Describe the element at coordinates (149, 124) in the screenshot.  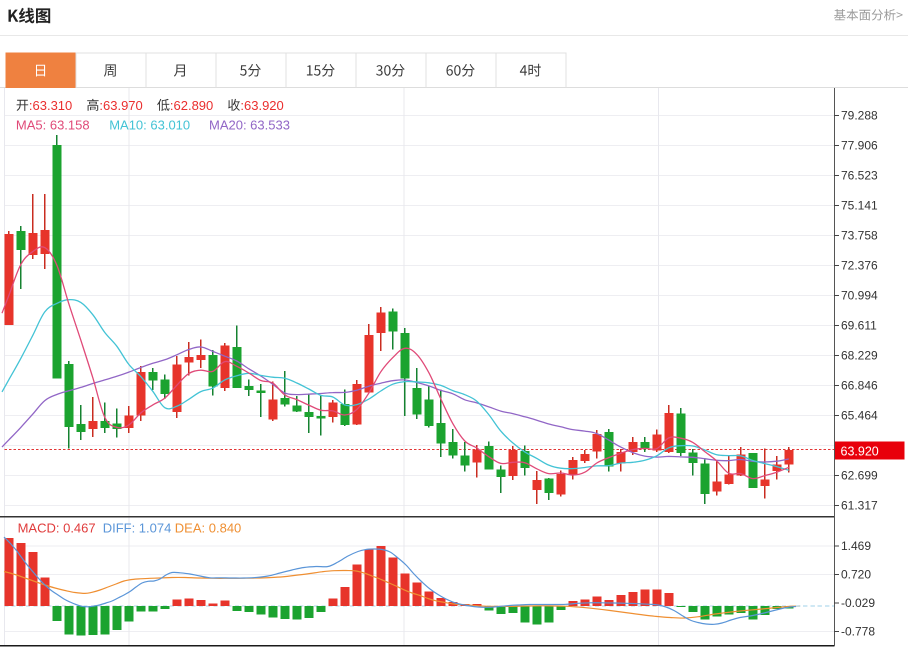
I see `svg-text: MA10: 63.010` at that location.